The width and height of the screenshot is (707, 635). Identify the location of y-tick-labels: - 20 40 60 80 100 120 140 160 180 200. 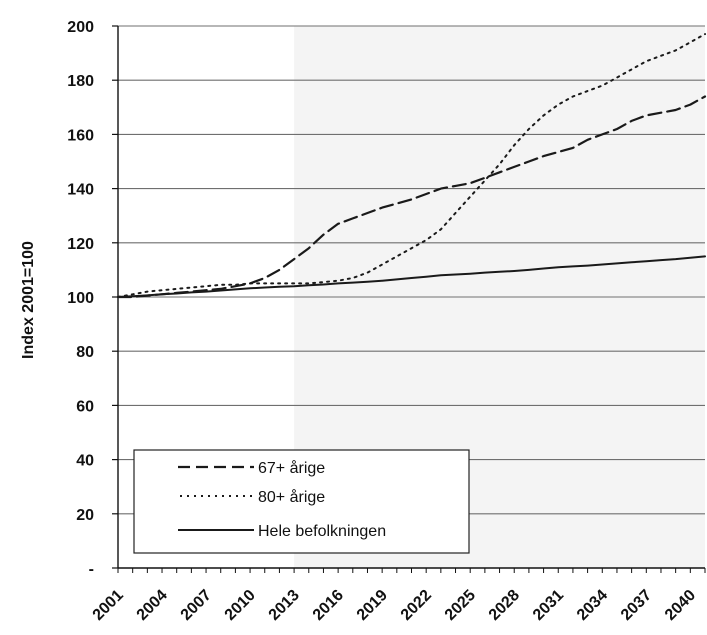
(80, 298).